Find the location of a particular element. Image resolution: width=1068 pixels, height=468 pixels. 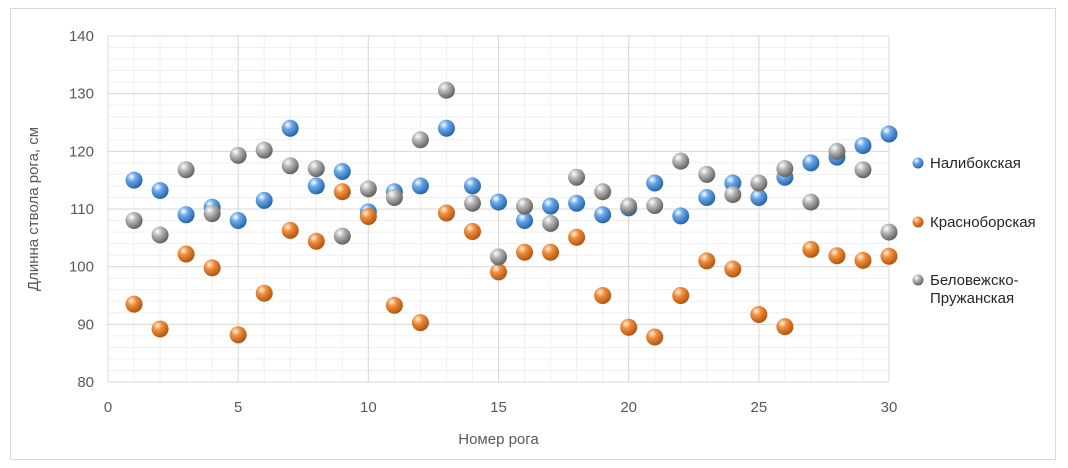

y-axis-title: Длинна ствола рога, см is located at coordinates (33, 209).